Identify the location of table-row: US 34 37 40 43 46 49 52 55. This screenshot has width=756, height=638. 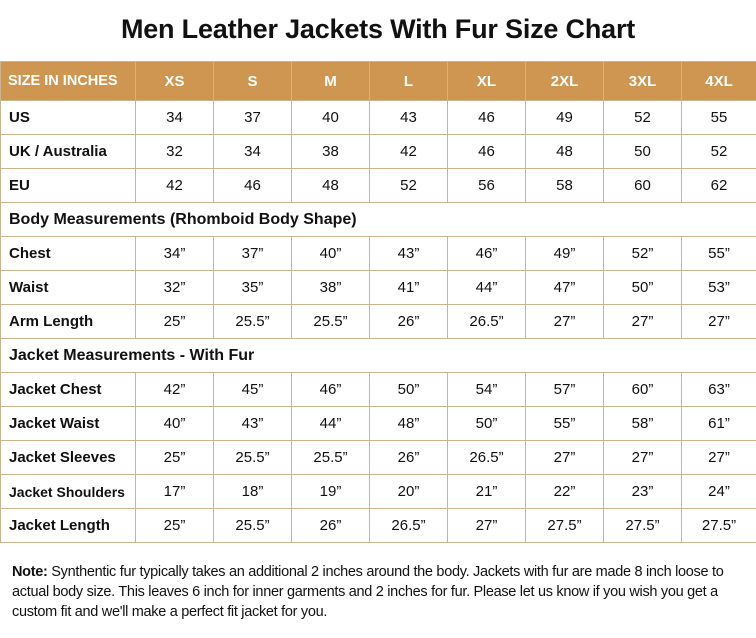
(378, 117).